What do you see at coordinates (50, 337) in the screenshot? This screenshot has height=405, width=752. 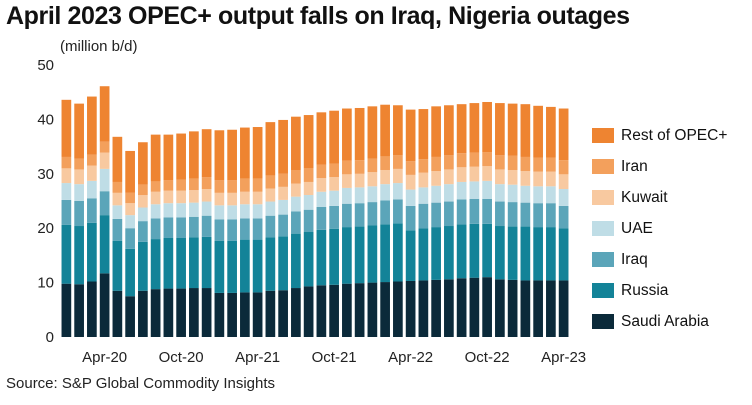 I see `y-tick-label: 0` at bounding box center [50, 337].